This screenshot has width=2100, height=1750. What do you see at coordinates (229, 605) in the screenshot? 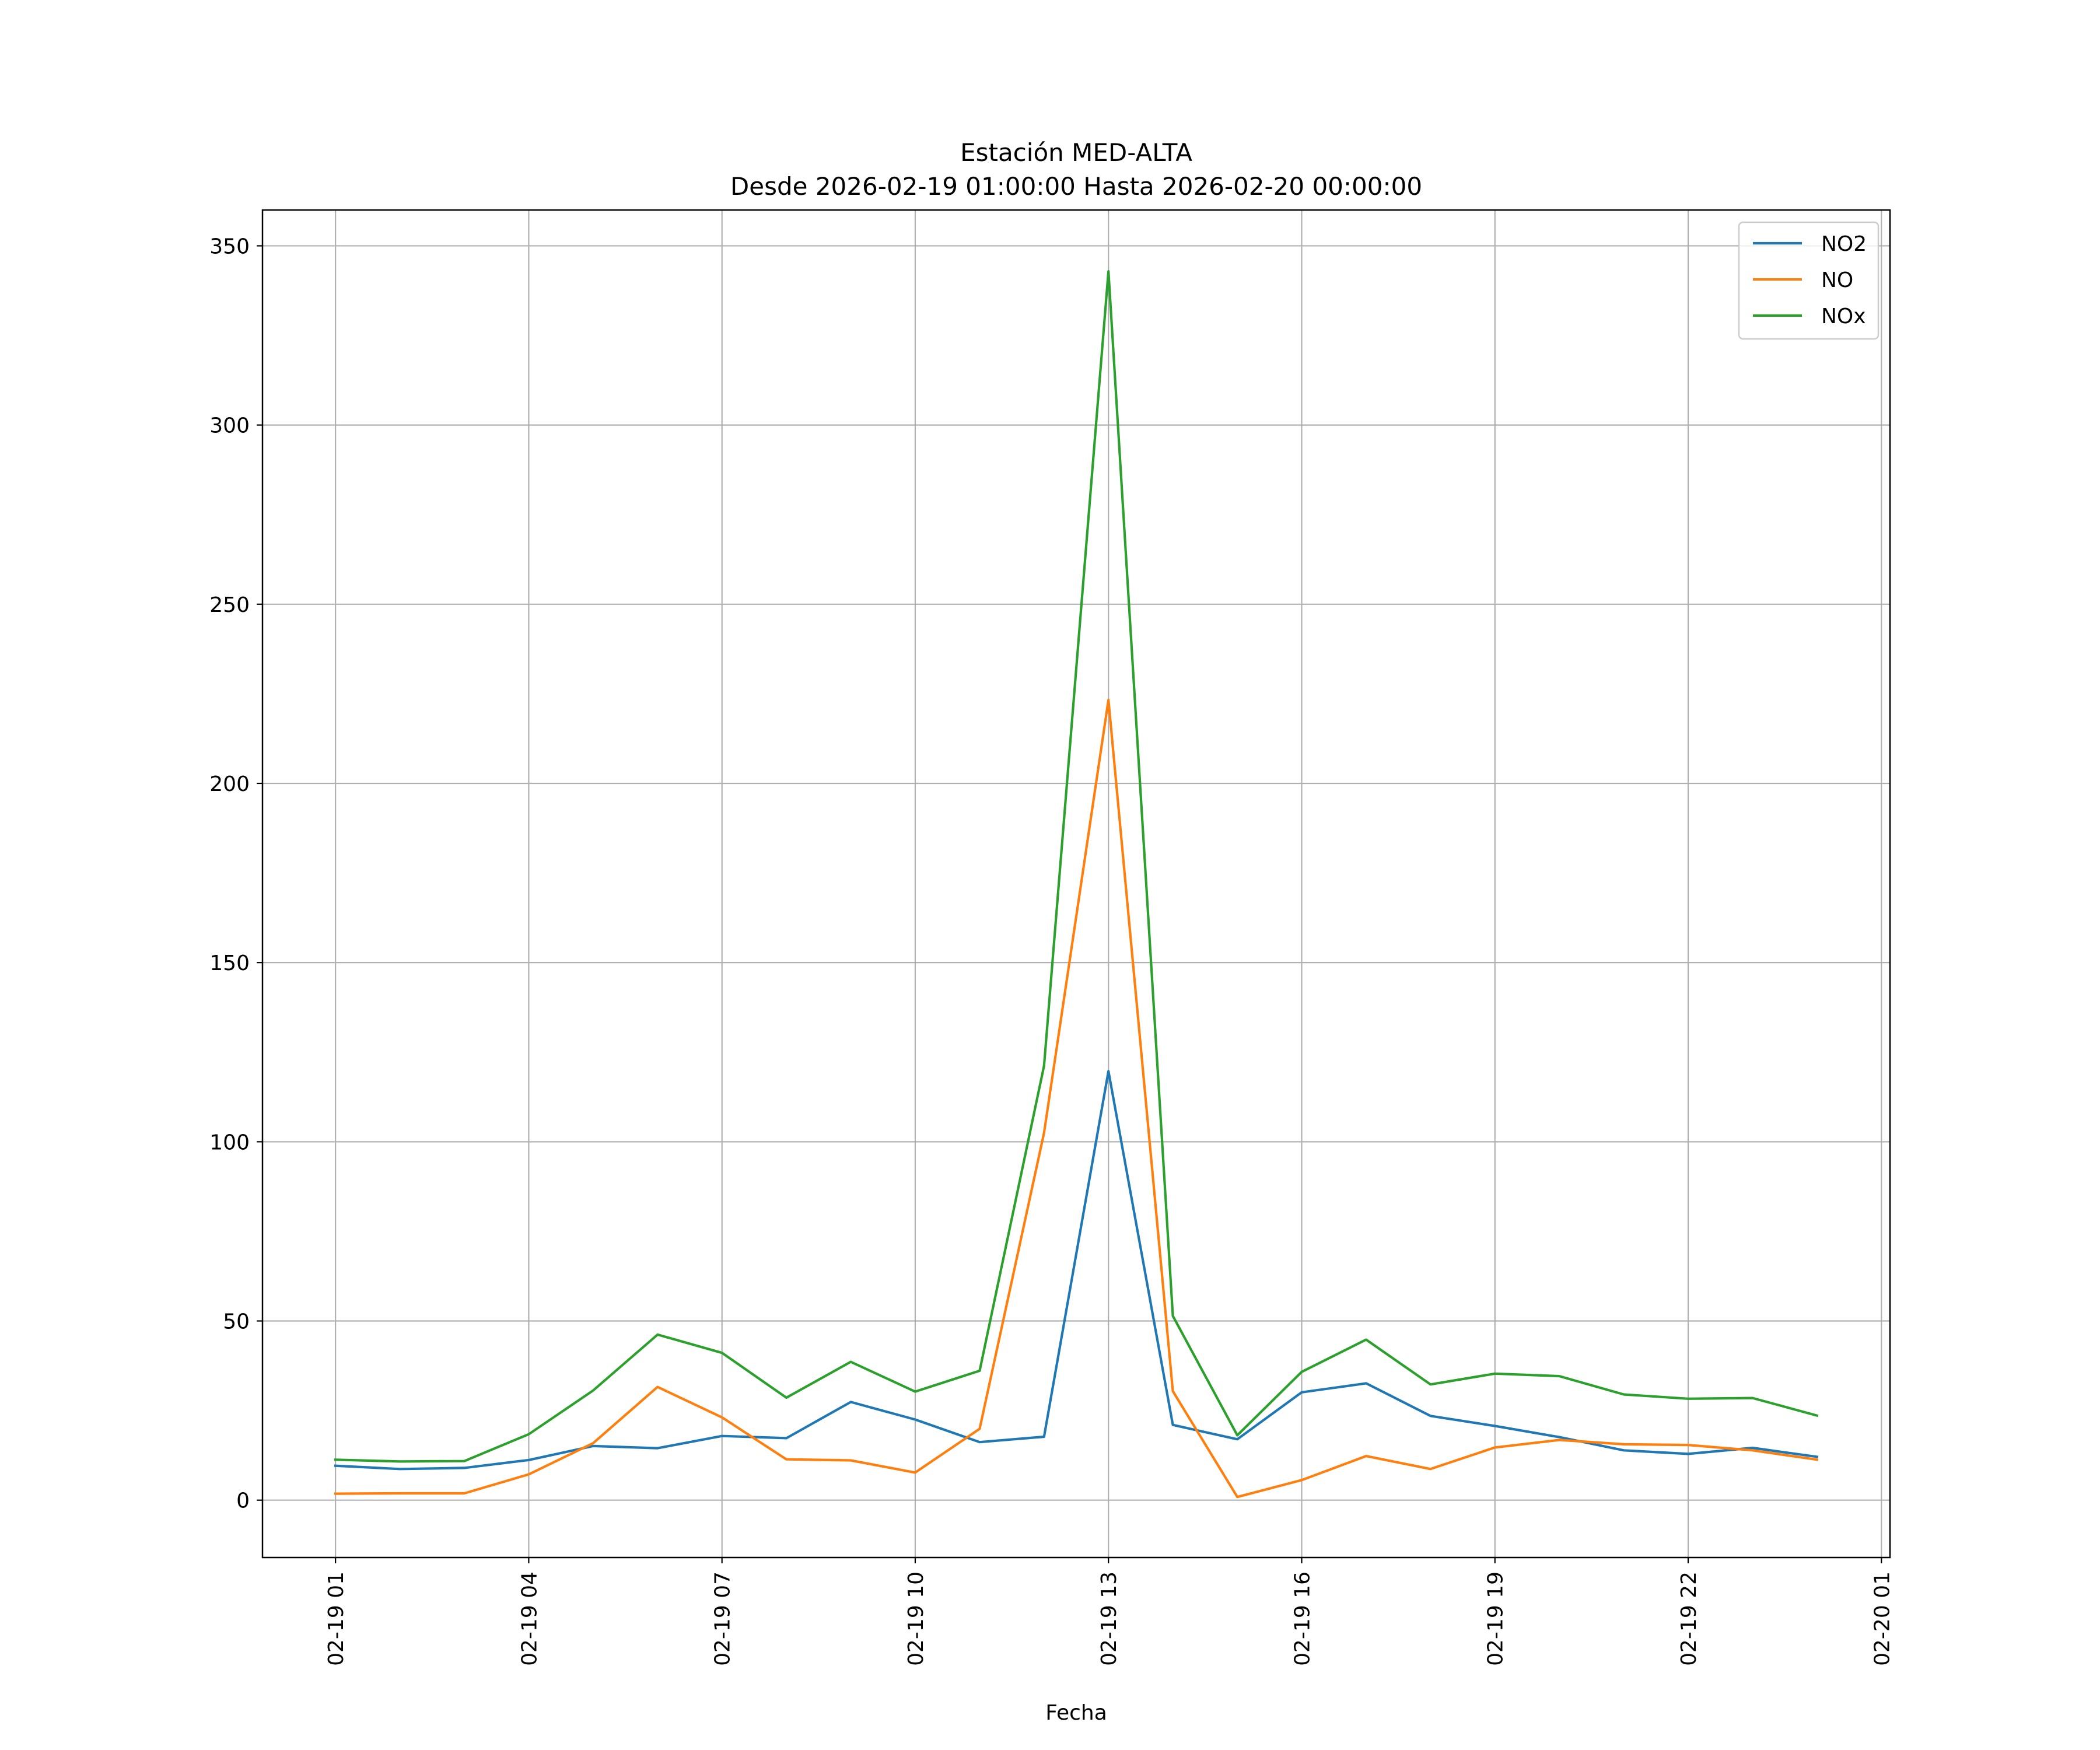
I see `y-tick-label: 250` at bounding box center [229, 605].